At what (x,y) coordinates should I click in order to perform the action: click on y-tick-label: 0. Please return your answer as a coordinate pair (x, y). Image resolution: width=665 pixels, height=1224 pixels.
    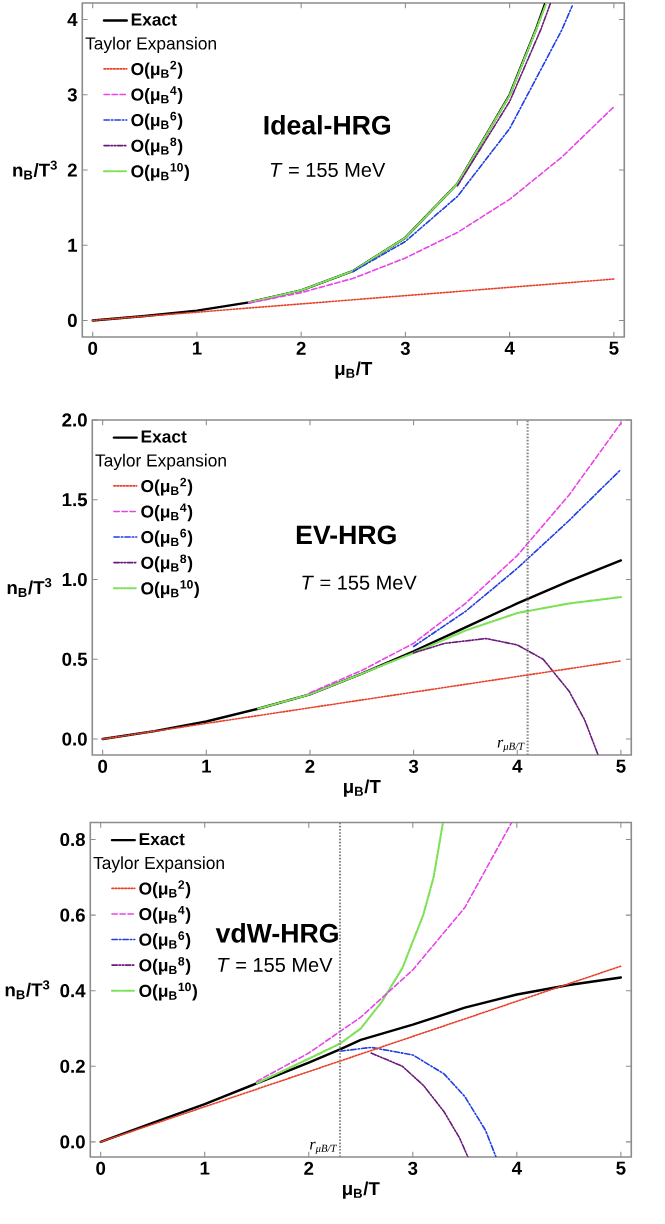
    Looking at the image, I should click on (72, 320).